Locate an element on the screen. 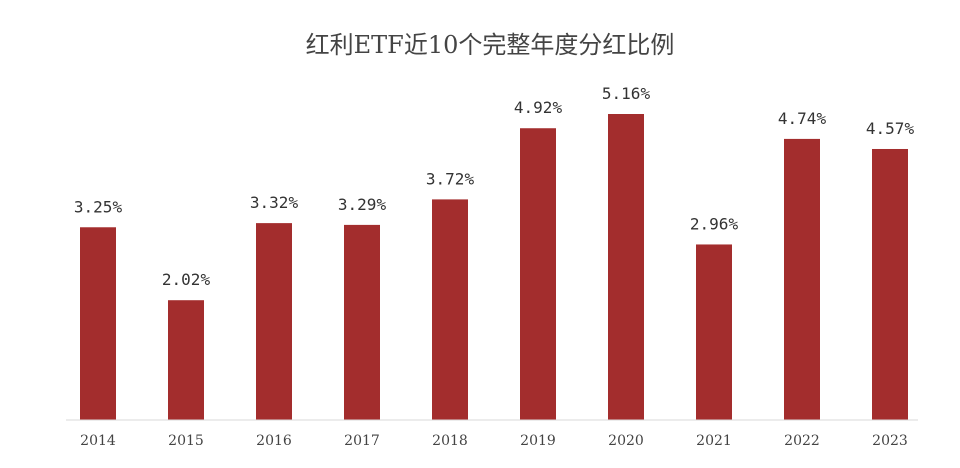 This screenshot has height=468, width=960. x-tick-label-2014: 2014 is located at coordinates (98, 441).